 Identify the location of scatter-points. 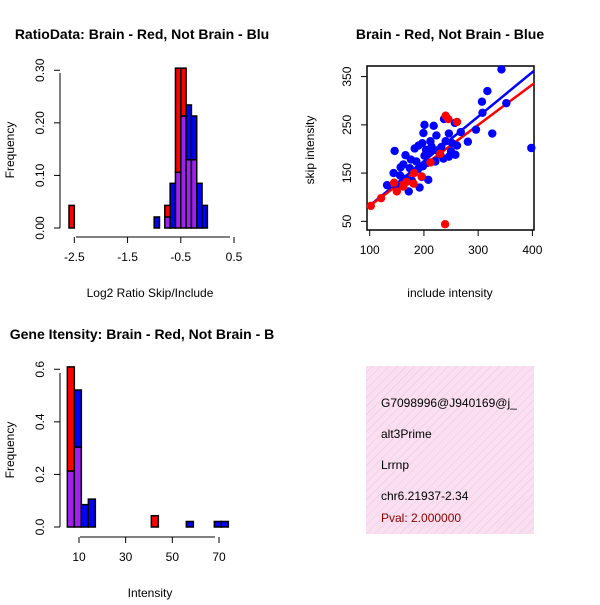
(451, 147).